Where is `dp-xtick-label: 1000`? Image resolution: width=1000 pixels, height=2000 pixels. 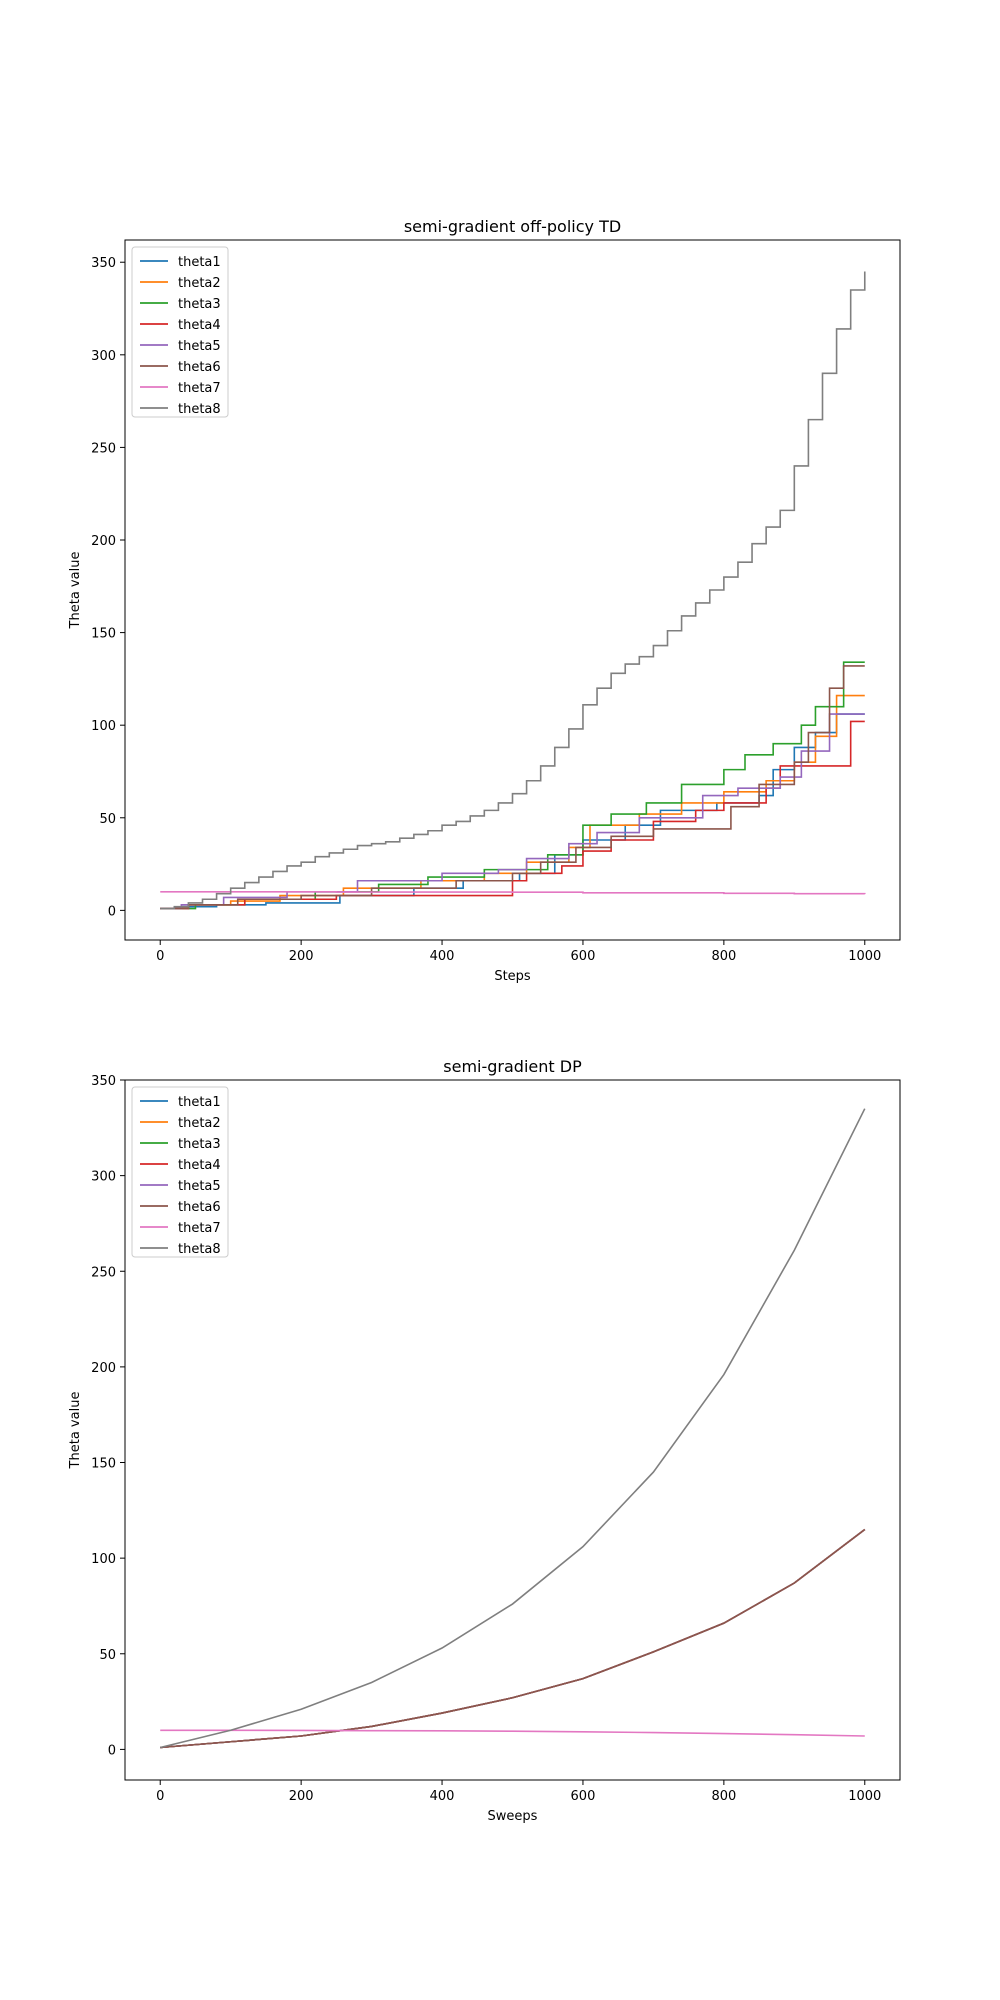
dp-xtick-label: 1000 is located at coordinates (864, 1796).